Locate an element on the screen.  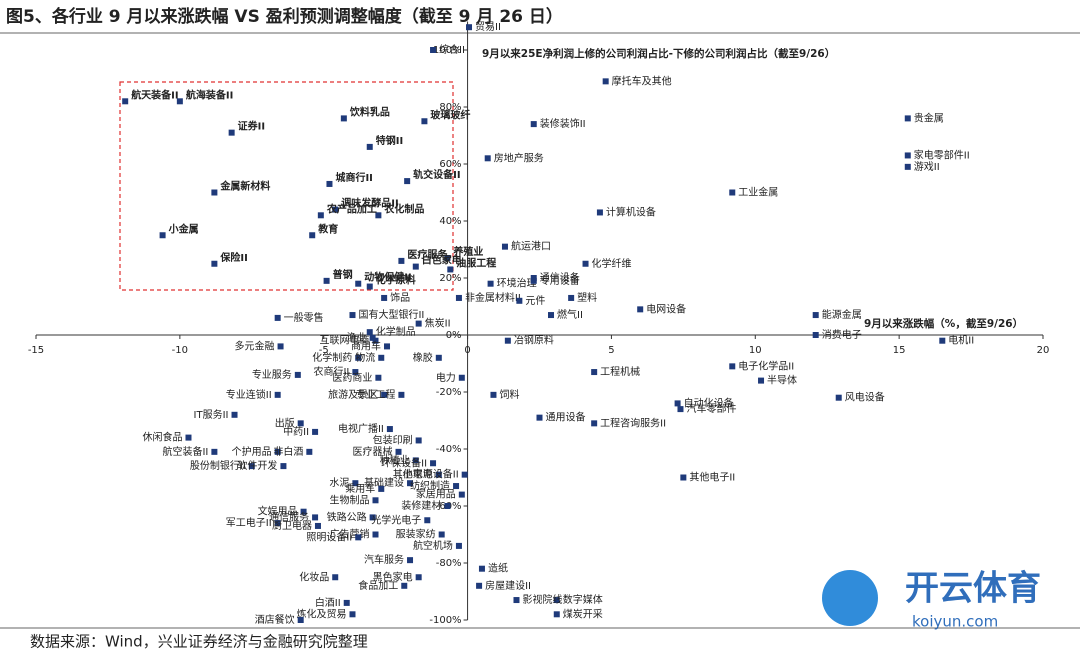
point-label: 酒店餐饮 is located at coordinates (275, 619).